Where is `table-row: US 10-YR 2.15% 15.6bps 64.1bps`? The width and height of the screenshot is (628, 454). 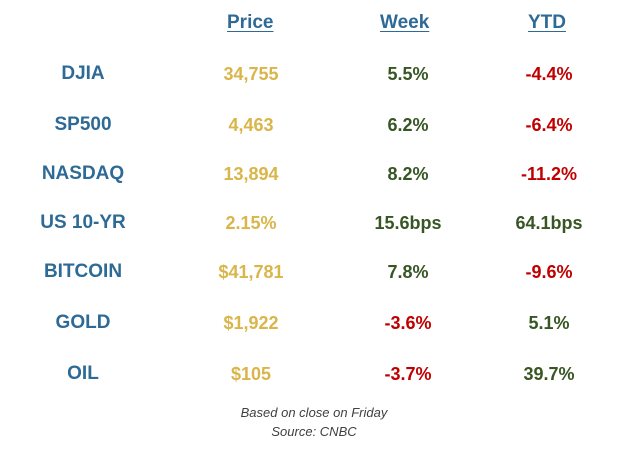
table-row: US 10-YR 2.15% 15.6bps 64.1bps is located at coordinates (314, 223).